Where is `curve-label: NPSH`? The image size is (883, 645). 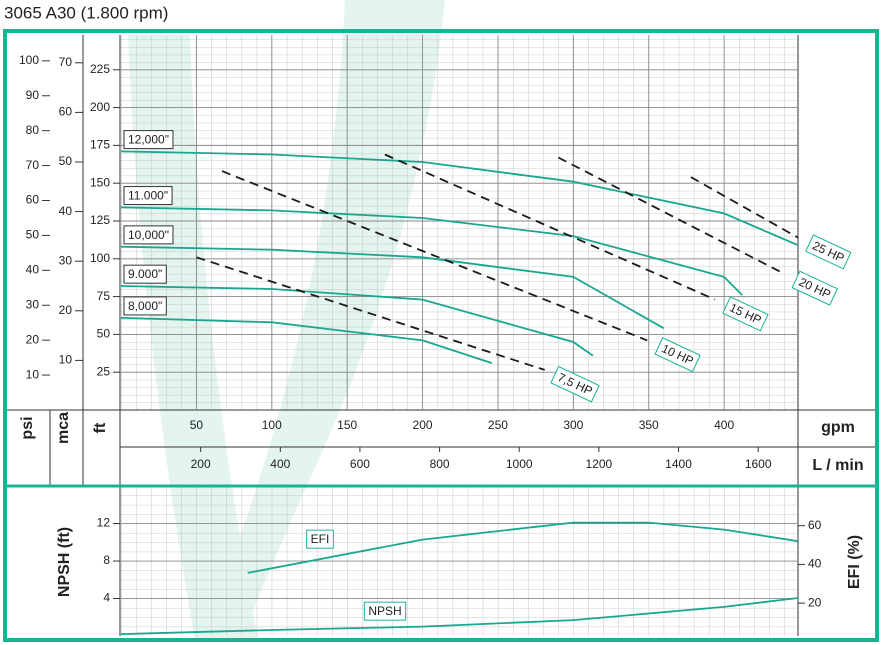 curve-label: NPSH is located at coordinates (385, 611).